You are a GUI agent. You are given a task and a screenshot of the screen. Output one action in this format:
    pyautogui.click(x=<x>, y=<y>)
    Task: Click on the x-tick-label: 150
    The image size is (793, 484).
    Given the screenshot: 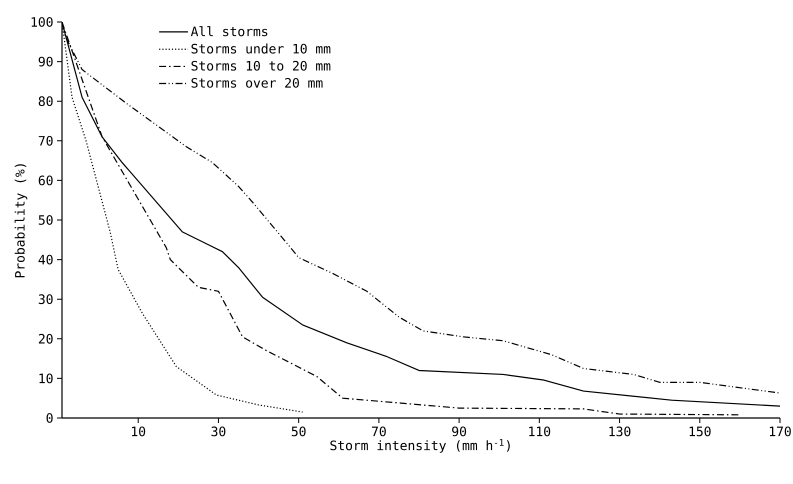 What is the action you would take?
    pyautogui.click(x=700, y=431)
    